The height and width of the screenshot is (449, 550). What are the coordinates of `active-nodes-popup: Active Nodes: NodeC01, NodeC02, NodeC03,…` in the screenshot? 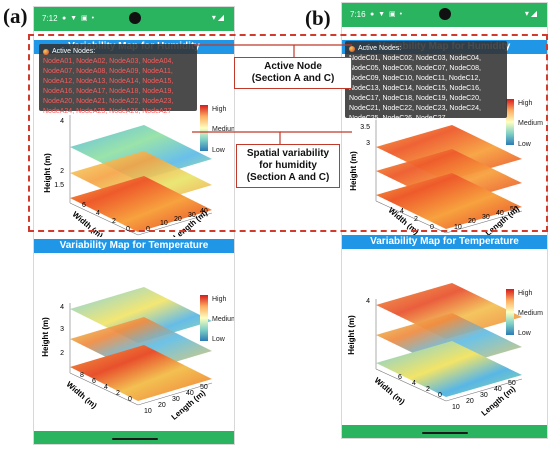 It's located at (426, 81).